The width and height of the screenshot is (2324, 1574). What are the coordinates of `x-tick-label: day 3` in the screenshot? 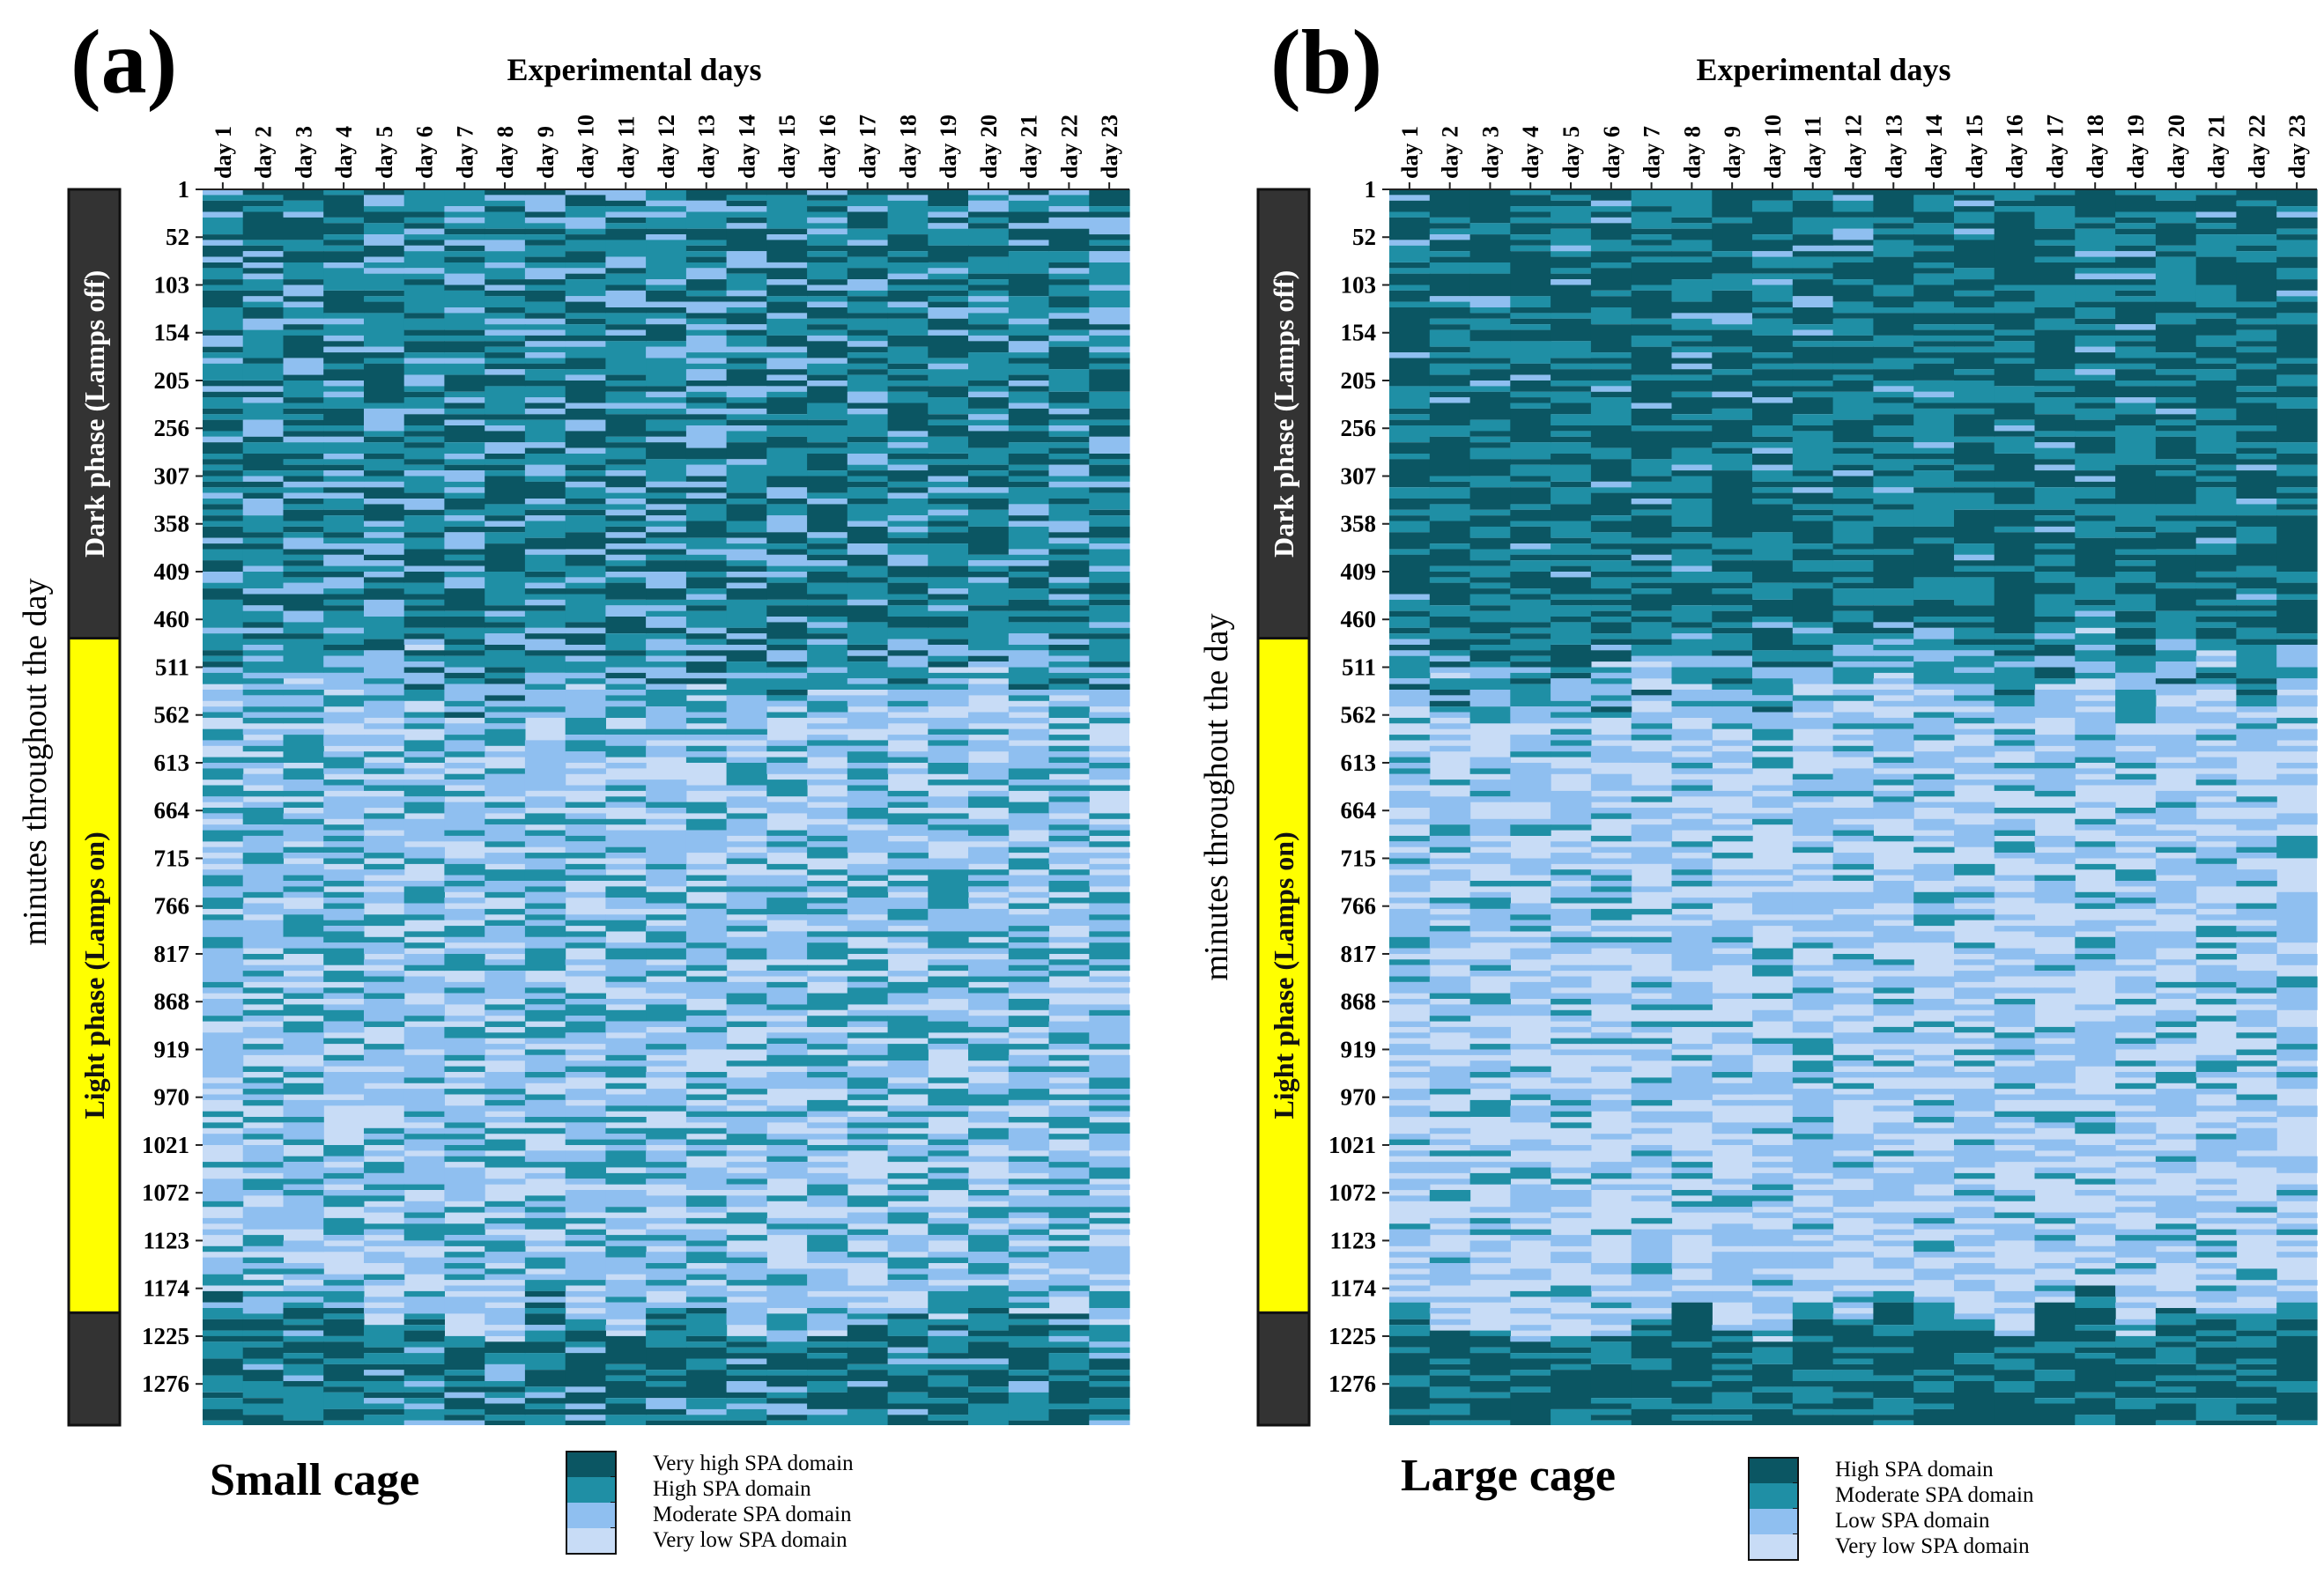 It's located at (303, 152).